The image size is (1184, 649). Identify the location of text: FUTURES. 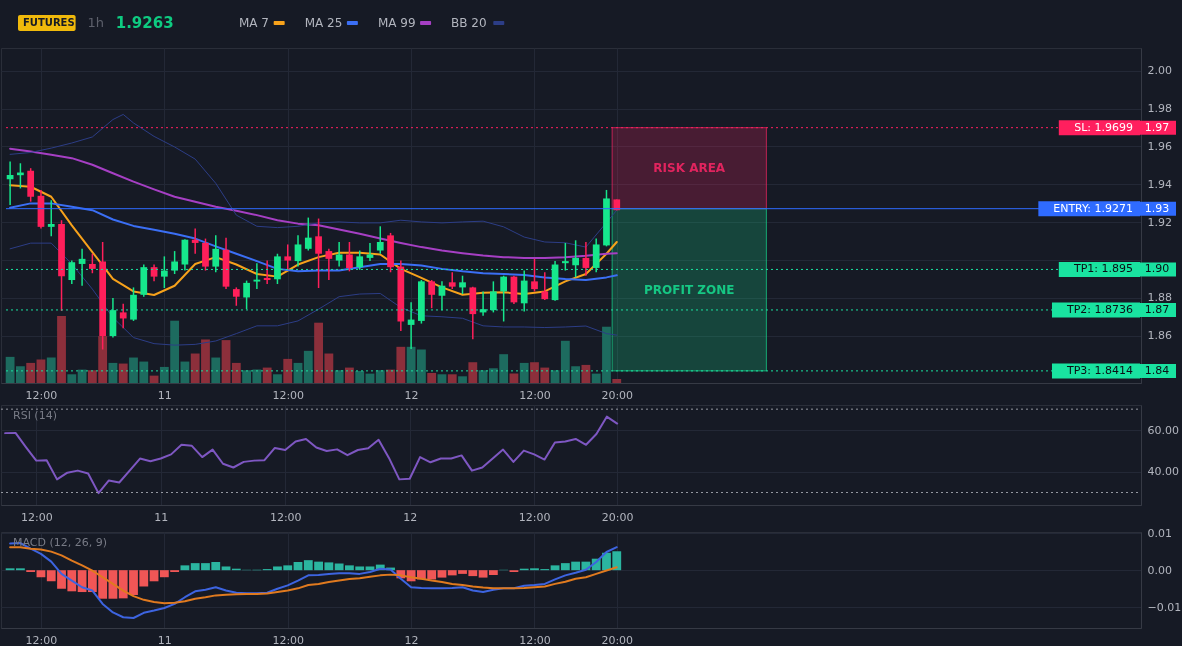
(49, 22).